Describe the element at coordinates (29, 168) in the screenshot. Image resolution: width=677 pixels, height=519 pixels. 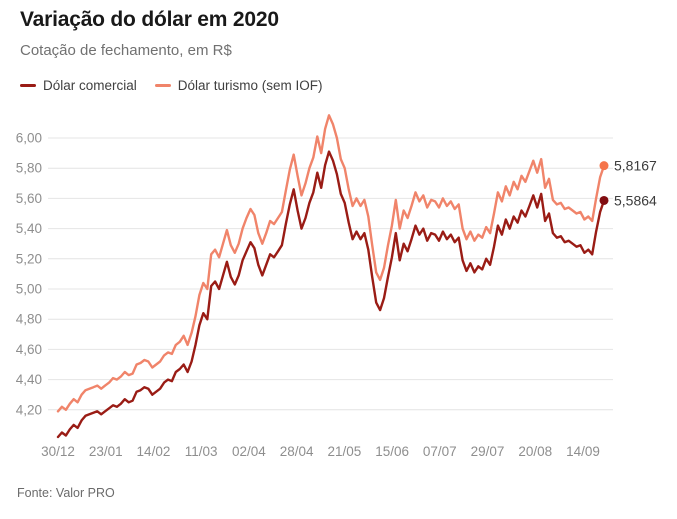
I see `y-axis-tick-label: 5,80` at that location.